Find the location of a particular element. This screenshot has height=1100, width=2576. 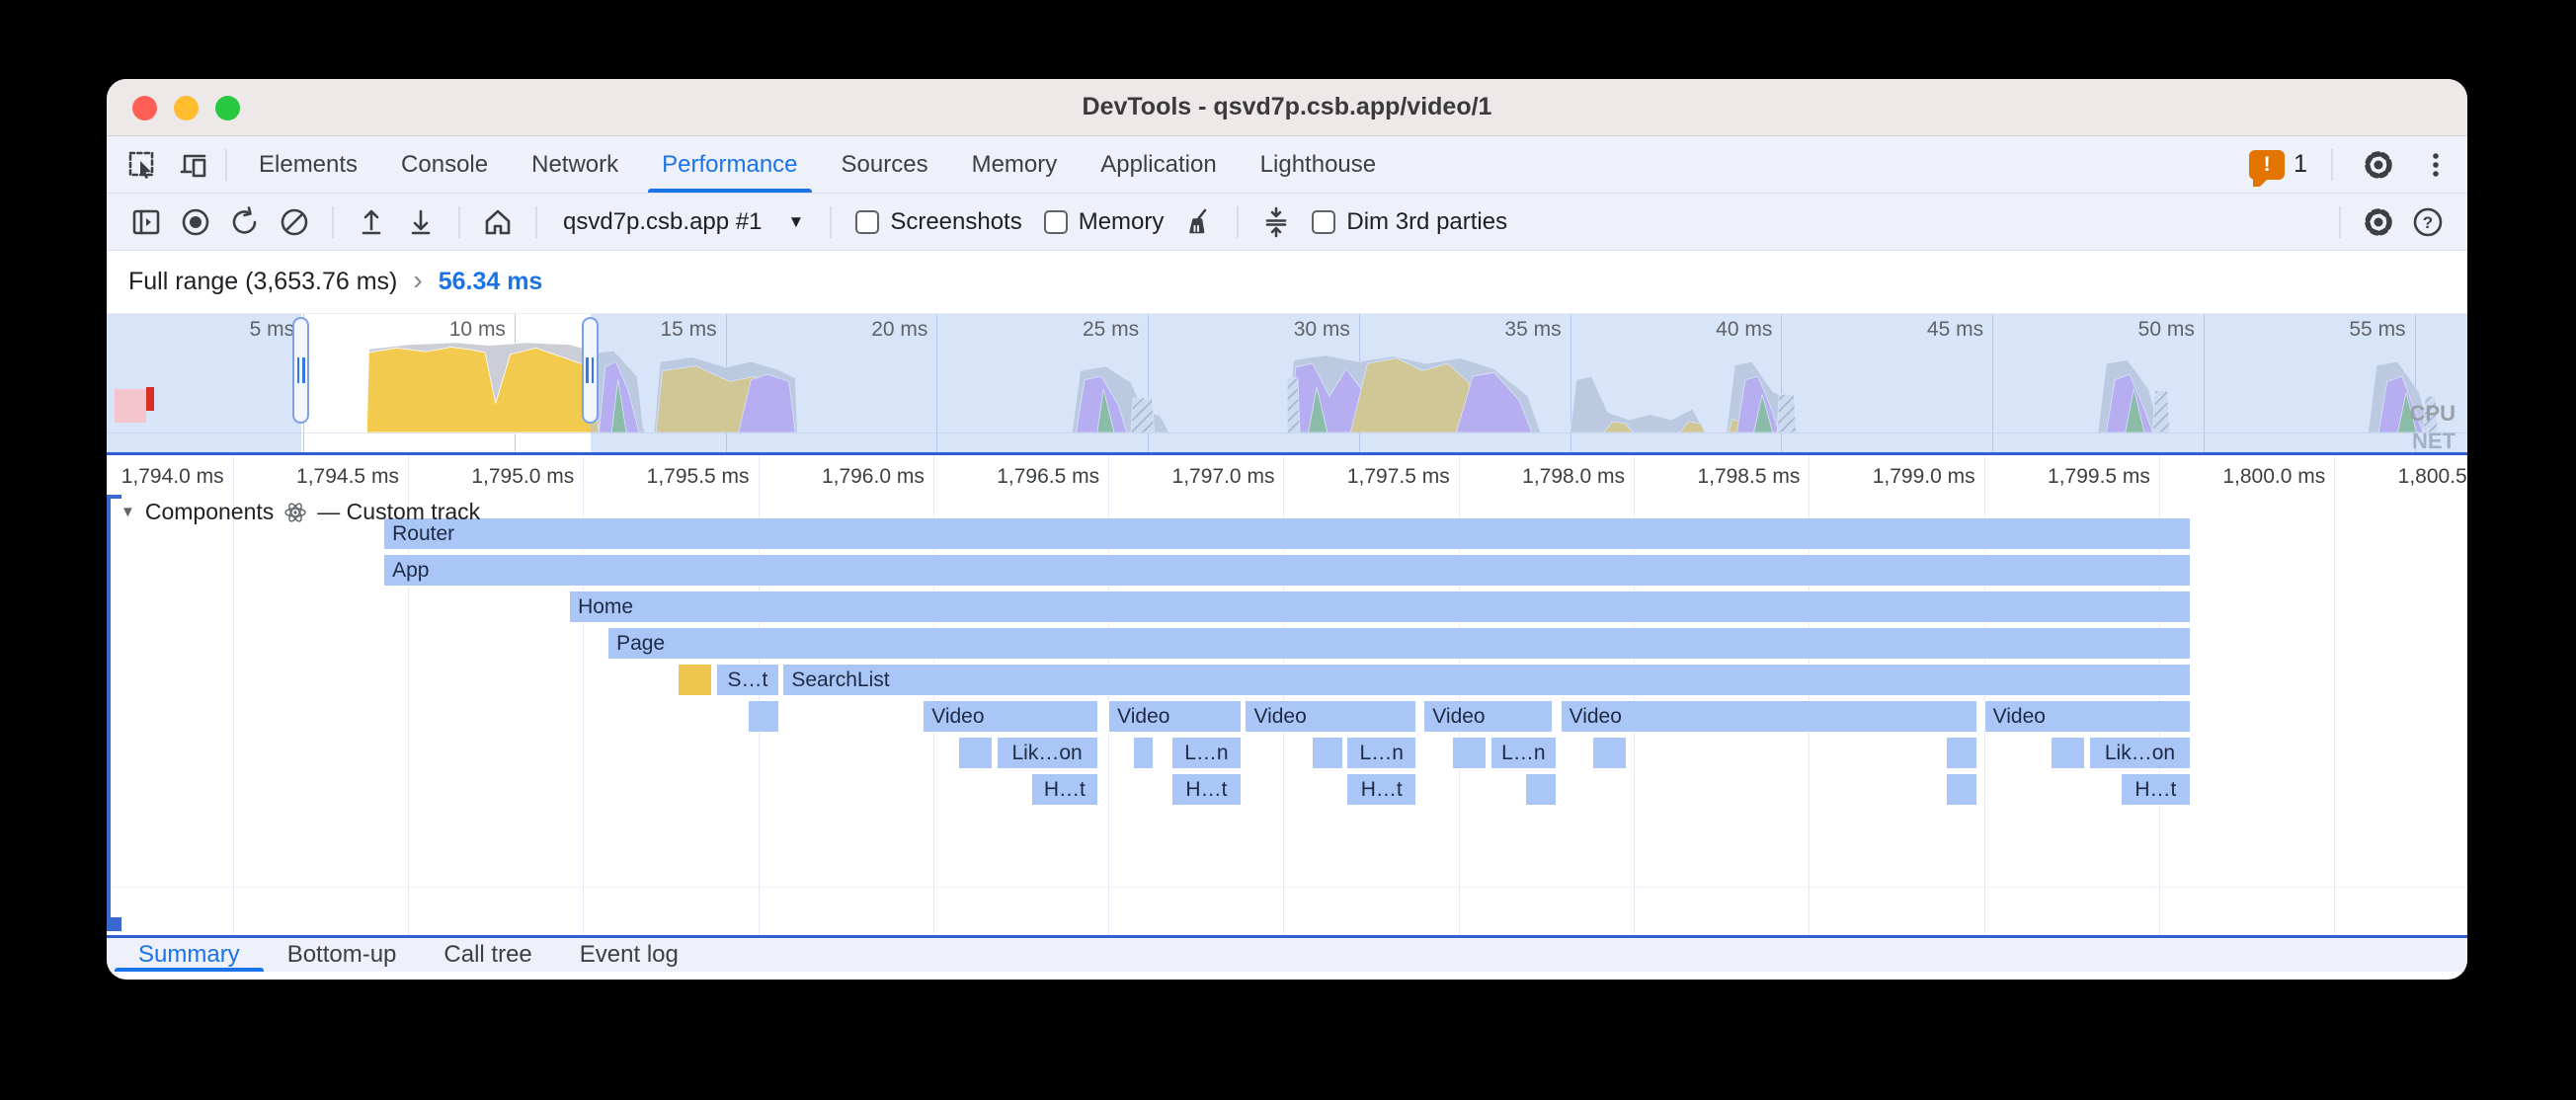

flame-bar-s-t: S…t is located at coordinates (747, 680).